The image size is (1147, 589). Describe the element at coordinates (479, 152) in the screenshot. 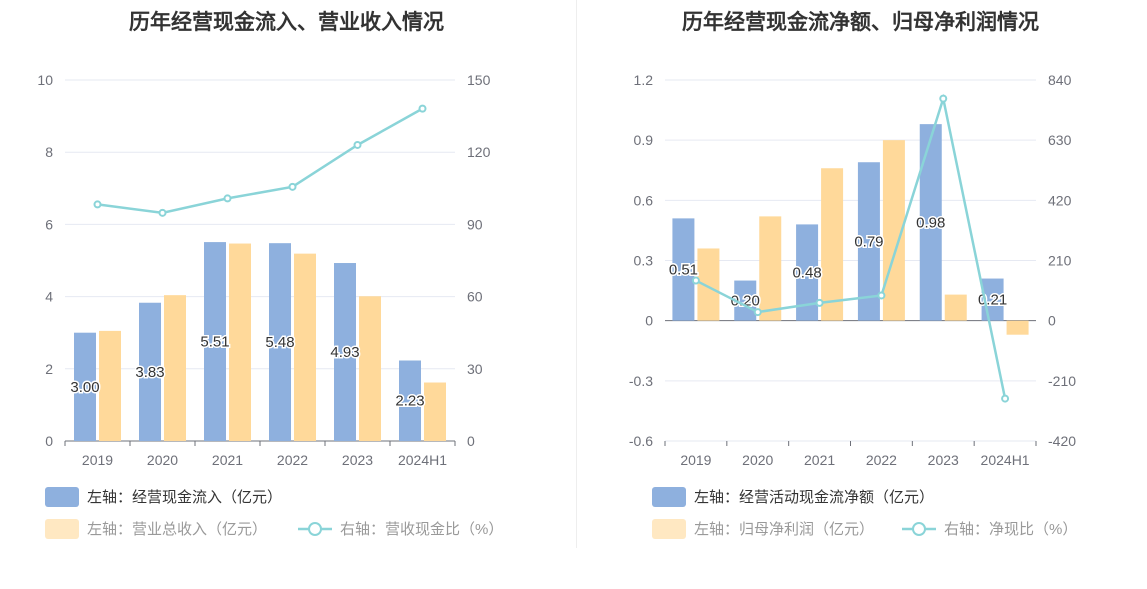

I see `y-right-tick-label: 120` at that location.